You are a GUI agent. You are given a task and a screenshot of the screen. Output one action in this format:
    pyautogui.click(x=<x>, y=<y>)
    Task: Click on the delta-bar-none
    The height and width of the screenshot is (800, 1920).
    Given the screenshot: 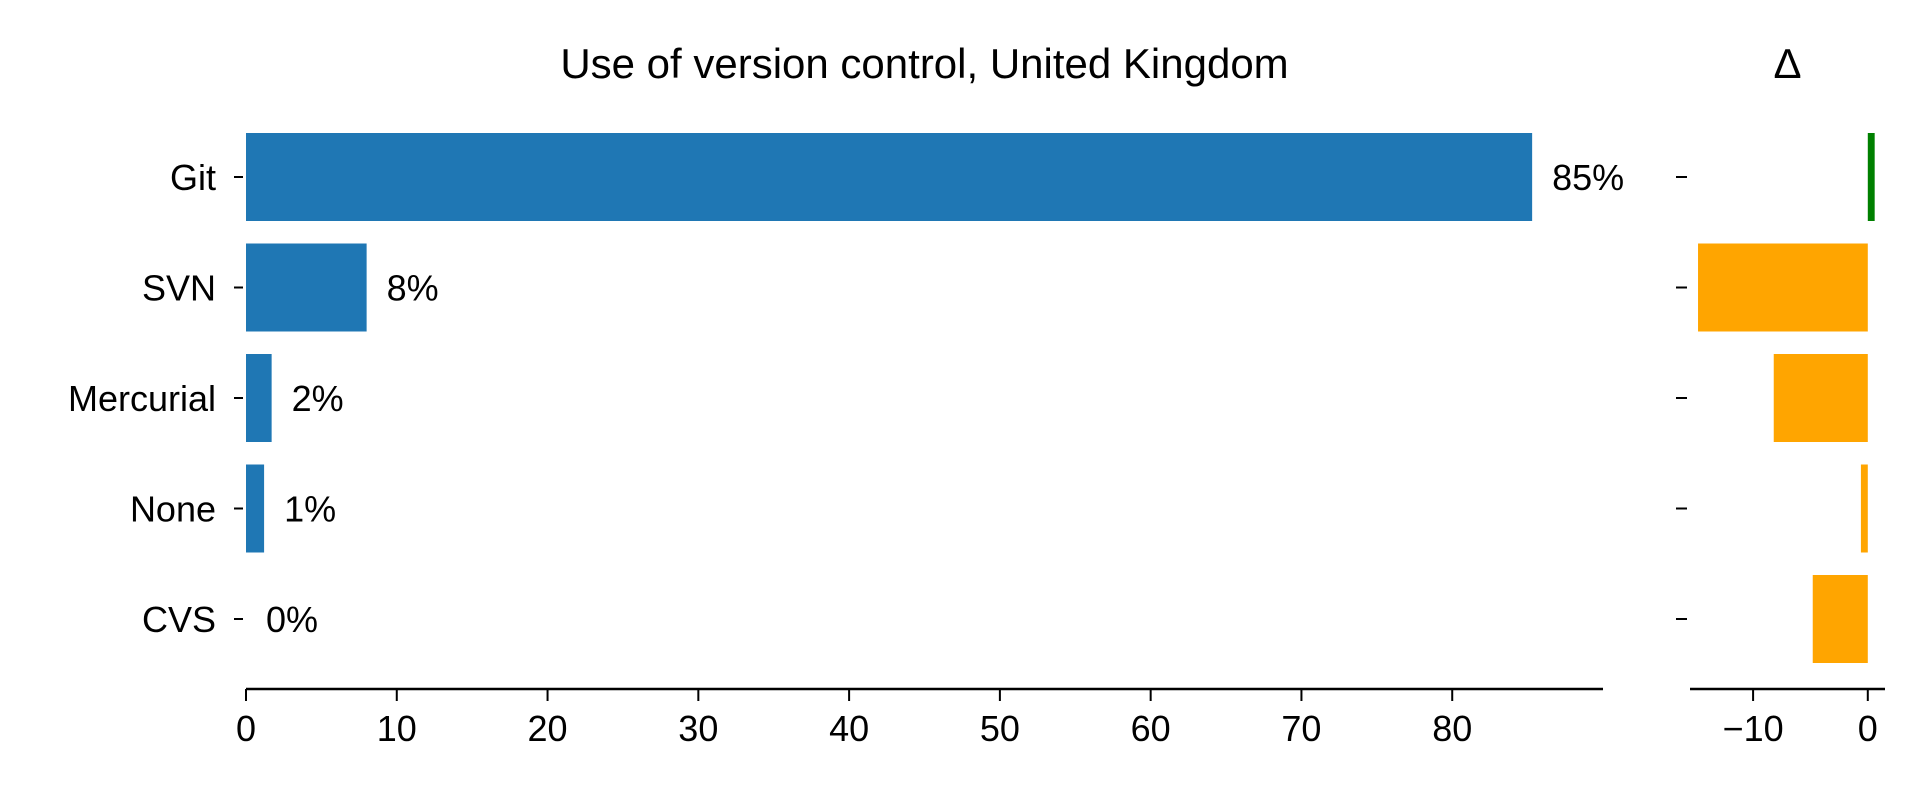 What is the action you would take?
    pyautogui.click(x=1864, y=508)
    